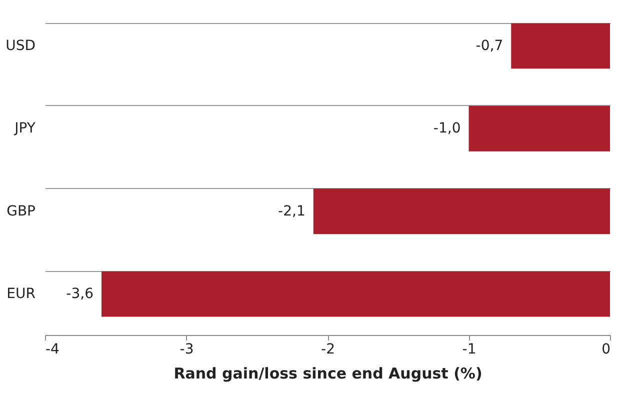 The height and width of the screenshot is (415, 640). What do you see at coordinates (21, 211) in the screenshot?
I see `y-tick-label: GBP` at bounding box center [21, 211].